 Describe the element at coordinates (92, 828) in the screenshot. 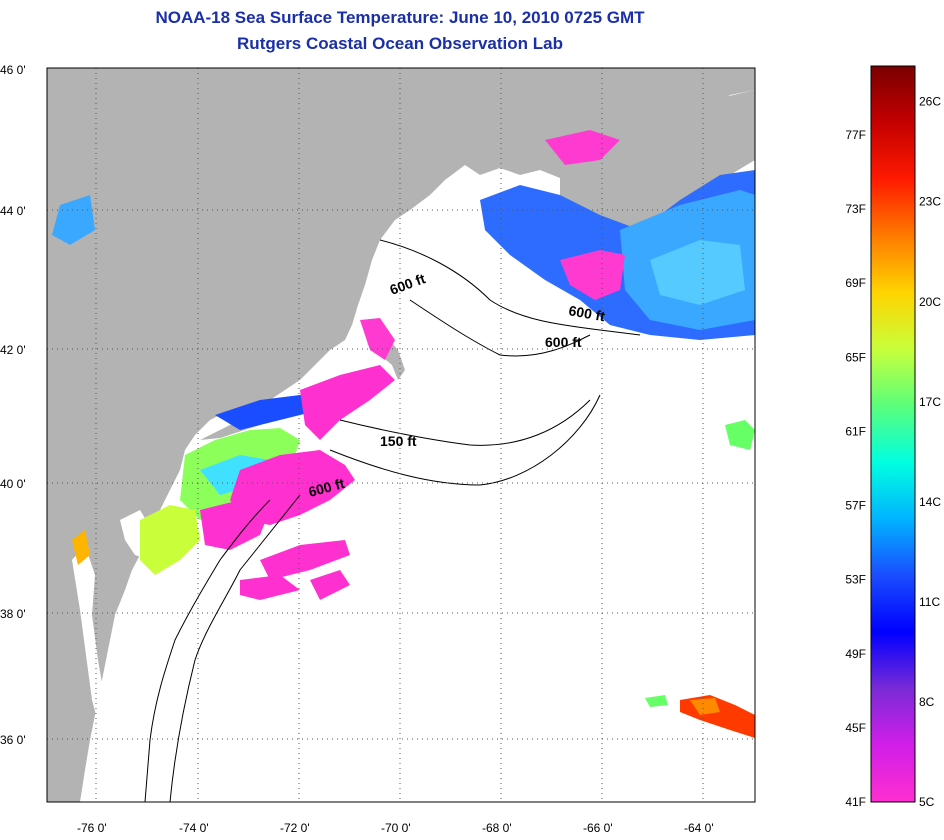

I see `lon-label: -76 0'` at that location.